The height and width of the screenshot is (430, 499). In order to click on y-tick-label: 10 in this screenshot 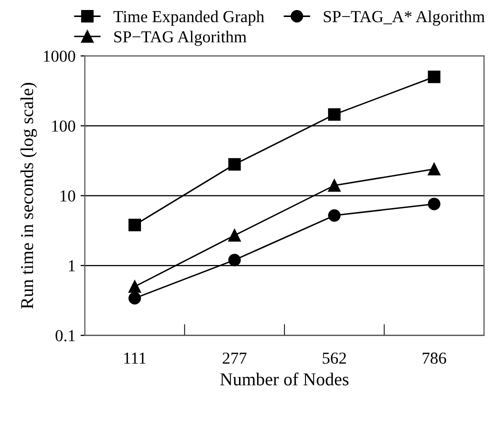, I will do `click(68, 196)`.